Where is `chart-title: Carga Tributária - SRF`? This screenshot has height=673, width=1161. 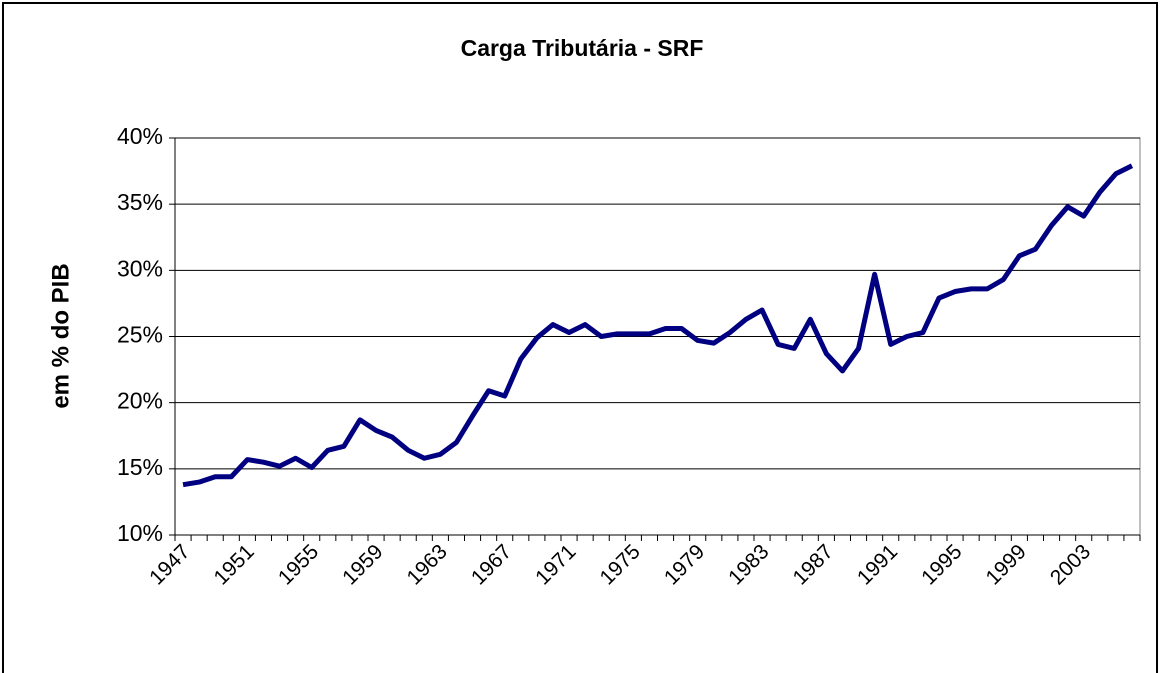 chart-title: Carga Tributária - SRF is located at coordinates (582, 48).